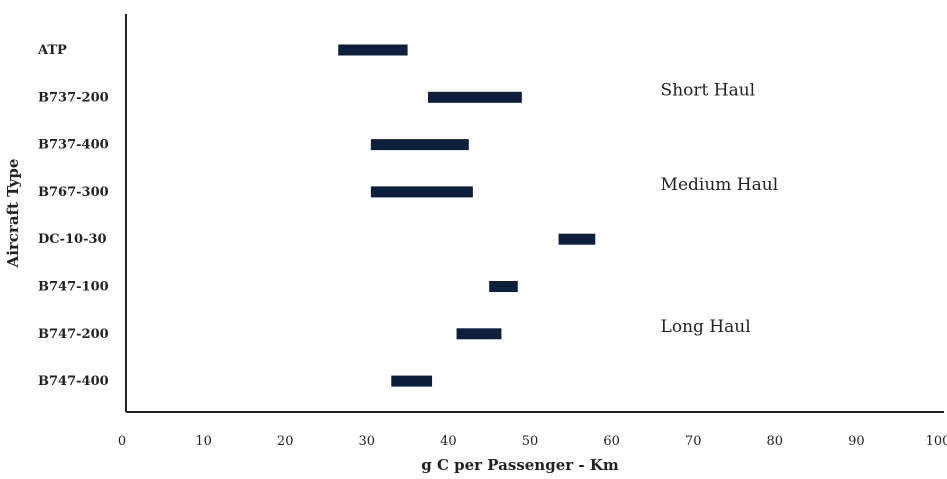 Image resolution: width=947 pixels, height=479 pixels. Describe the element at coordinates (936, 441) in the screenshot. I see `x-tick-label: 100` at that location.